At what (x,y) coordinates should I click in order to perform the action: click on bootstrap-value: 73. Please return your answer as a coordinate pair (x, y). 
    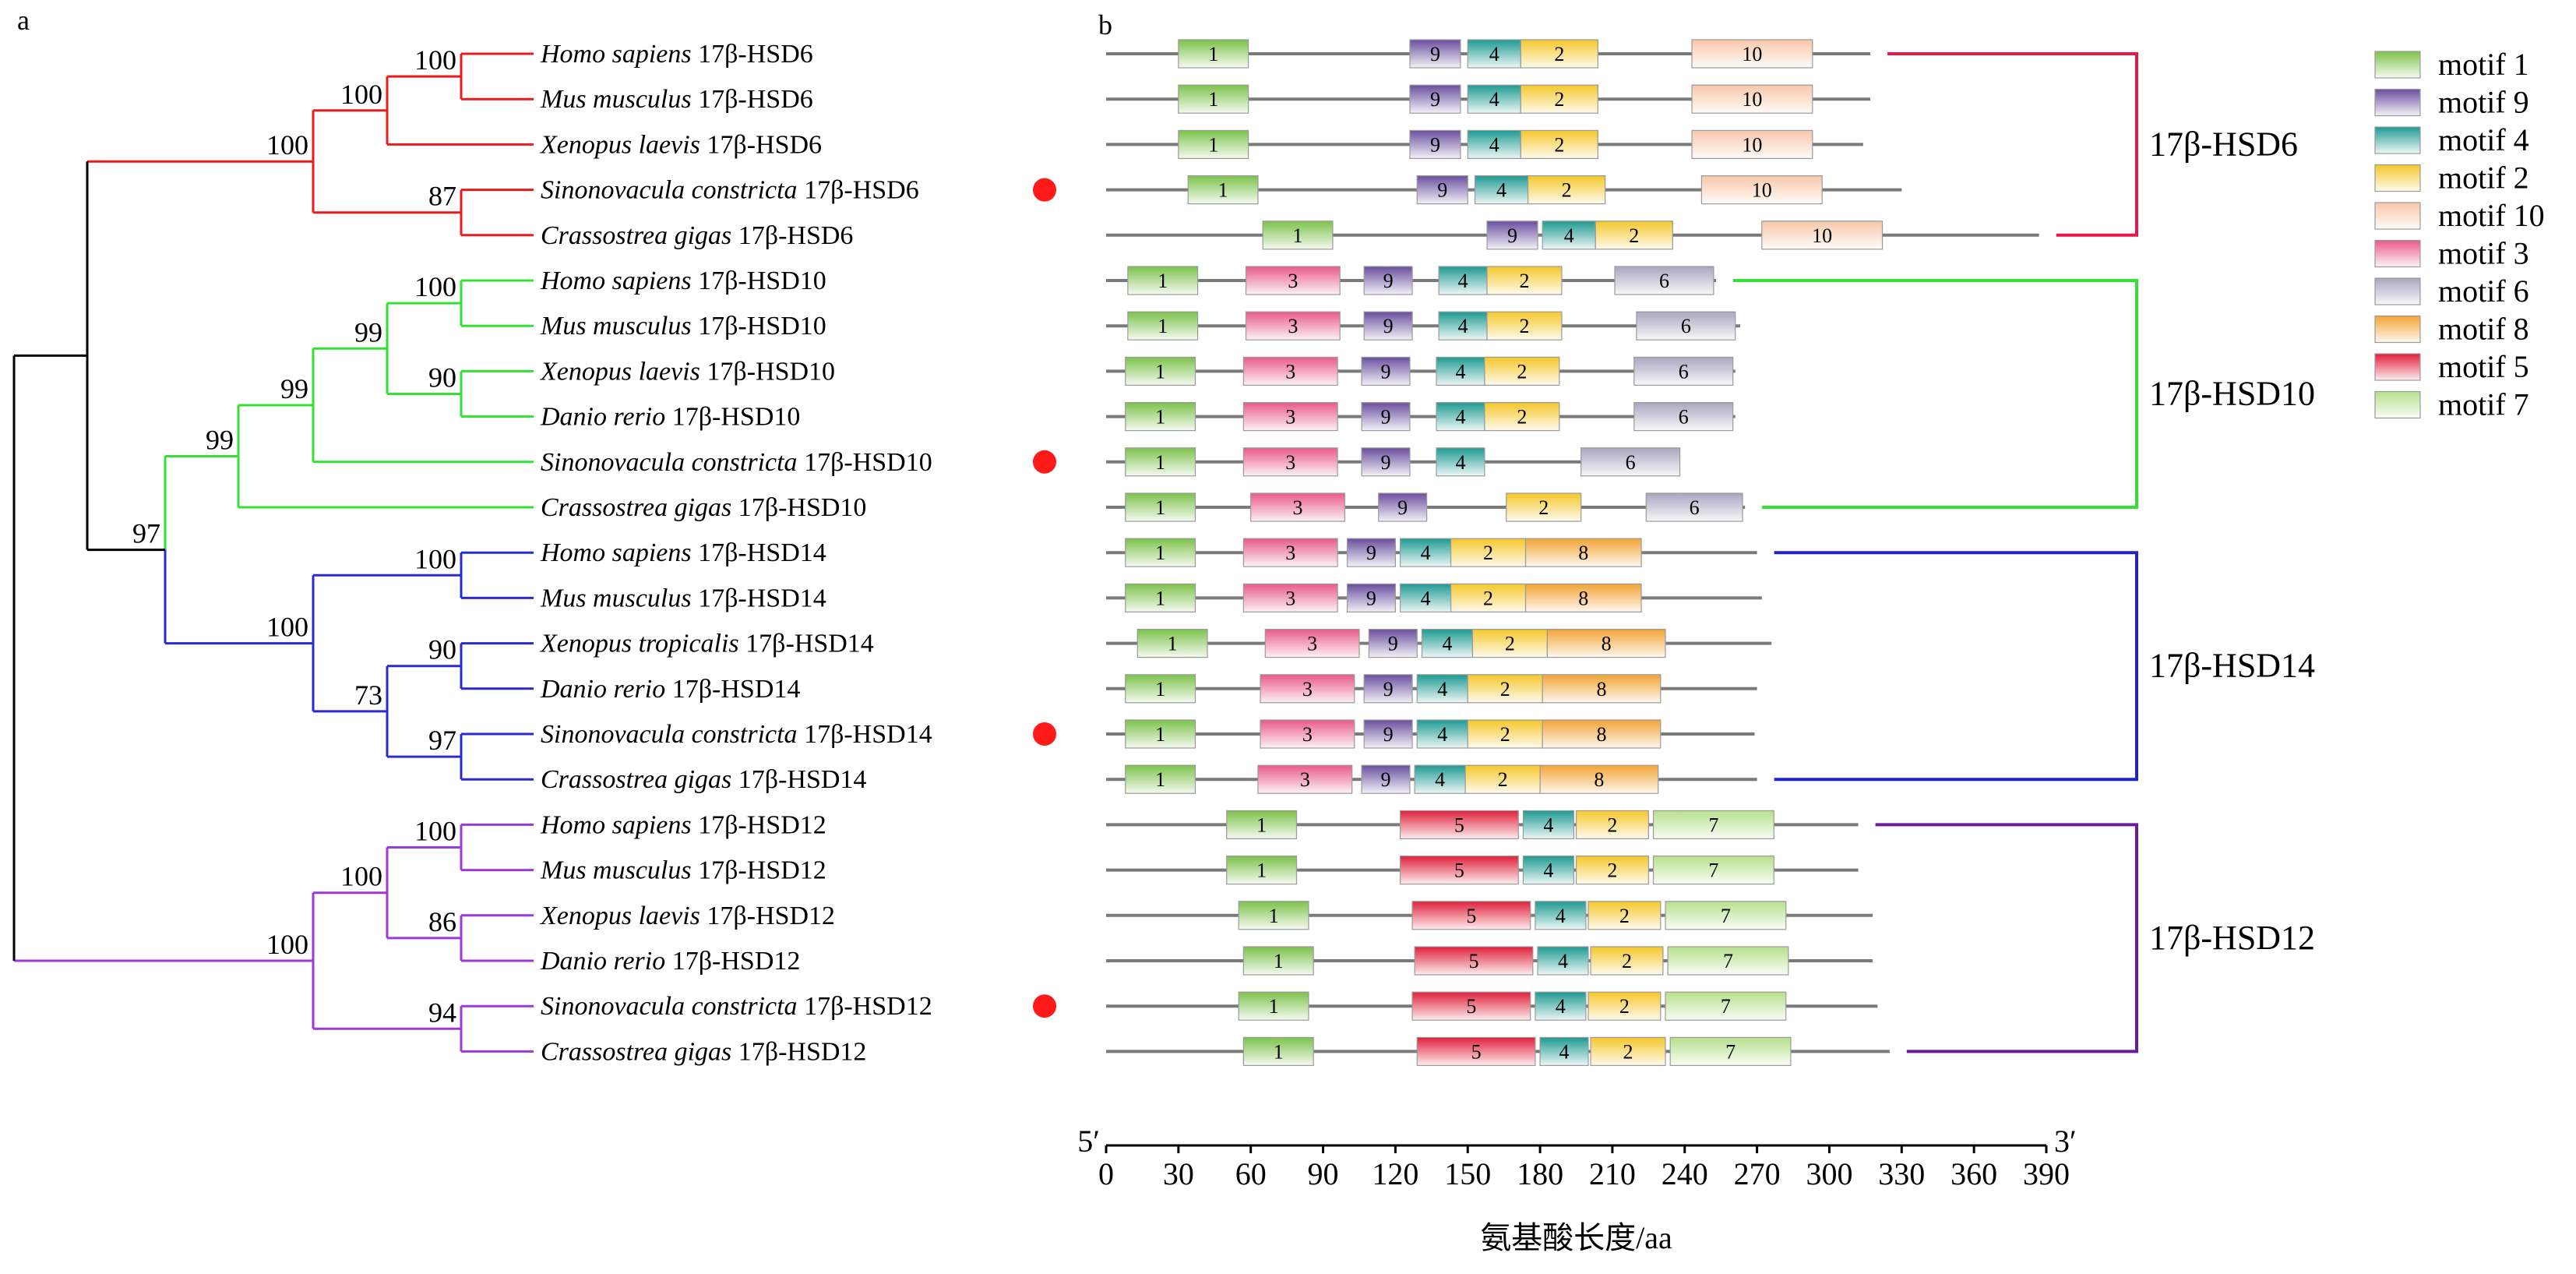
    Looking at the image, I should click on (368, 695).